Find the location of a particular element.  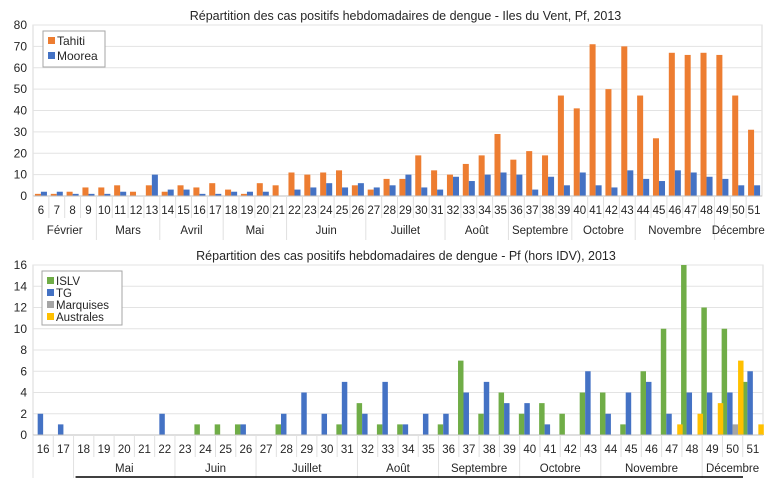

x-tick-label: 48 is located at coordinates (706, 211).